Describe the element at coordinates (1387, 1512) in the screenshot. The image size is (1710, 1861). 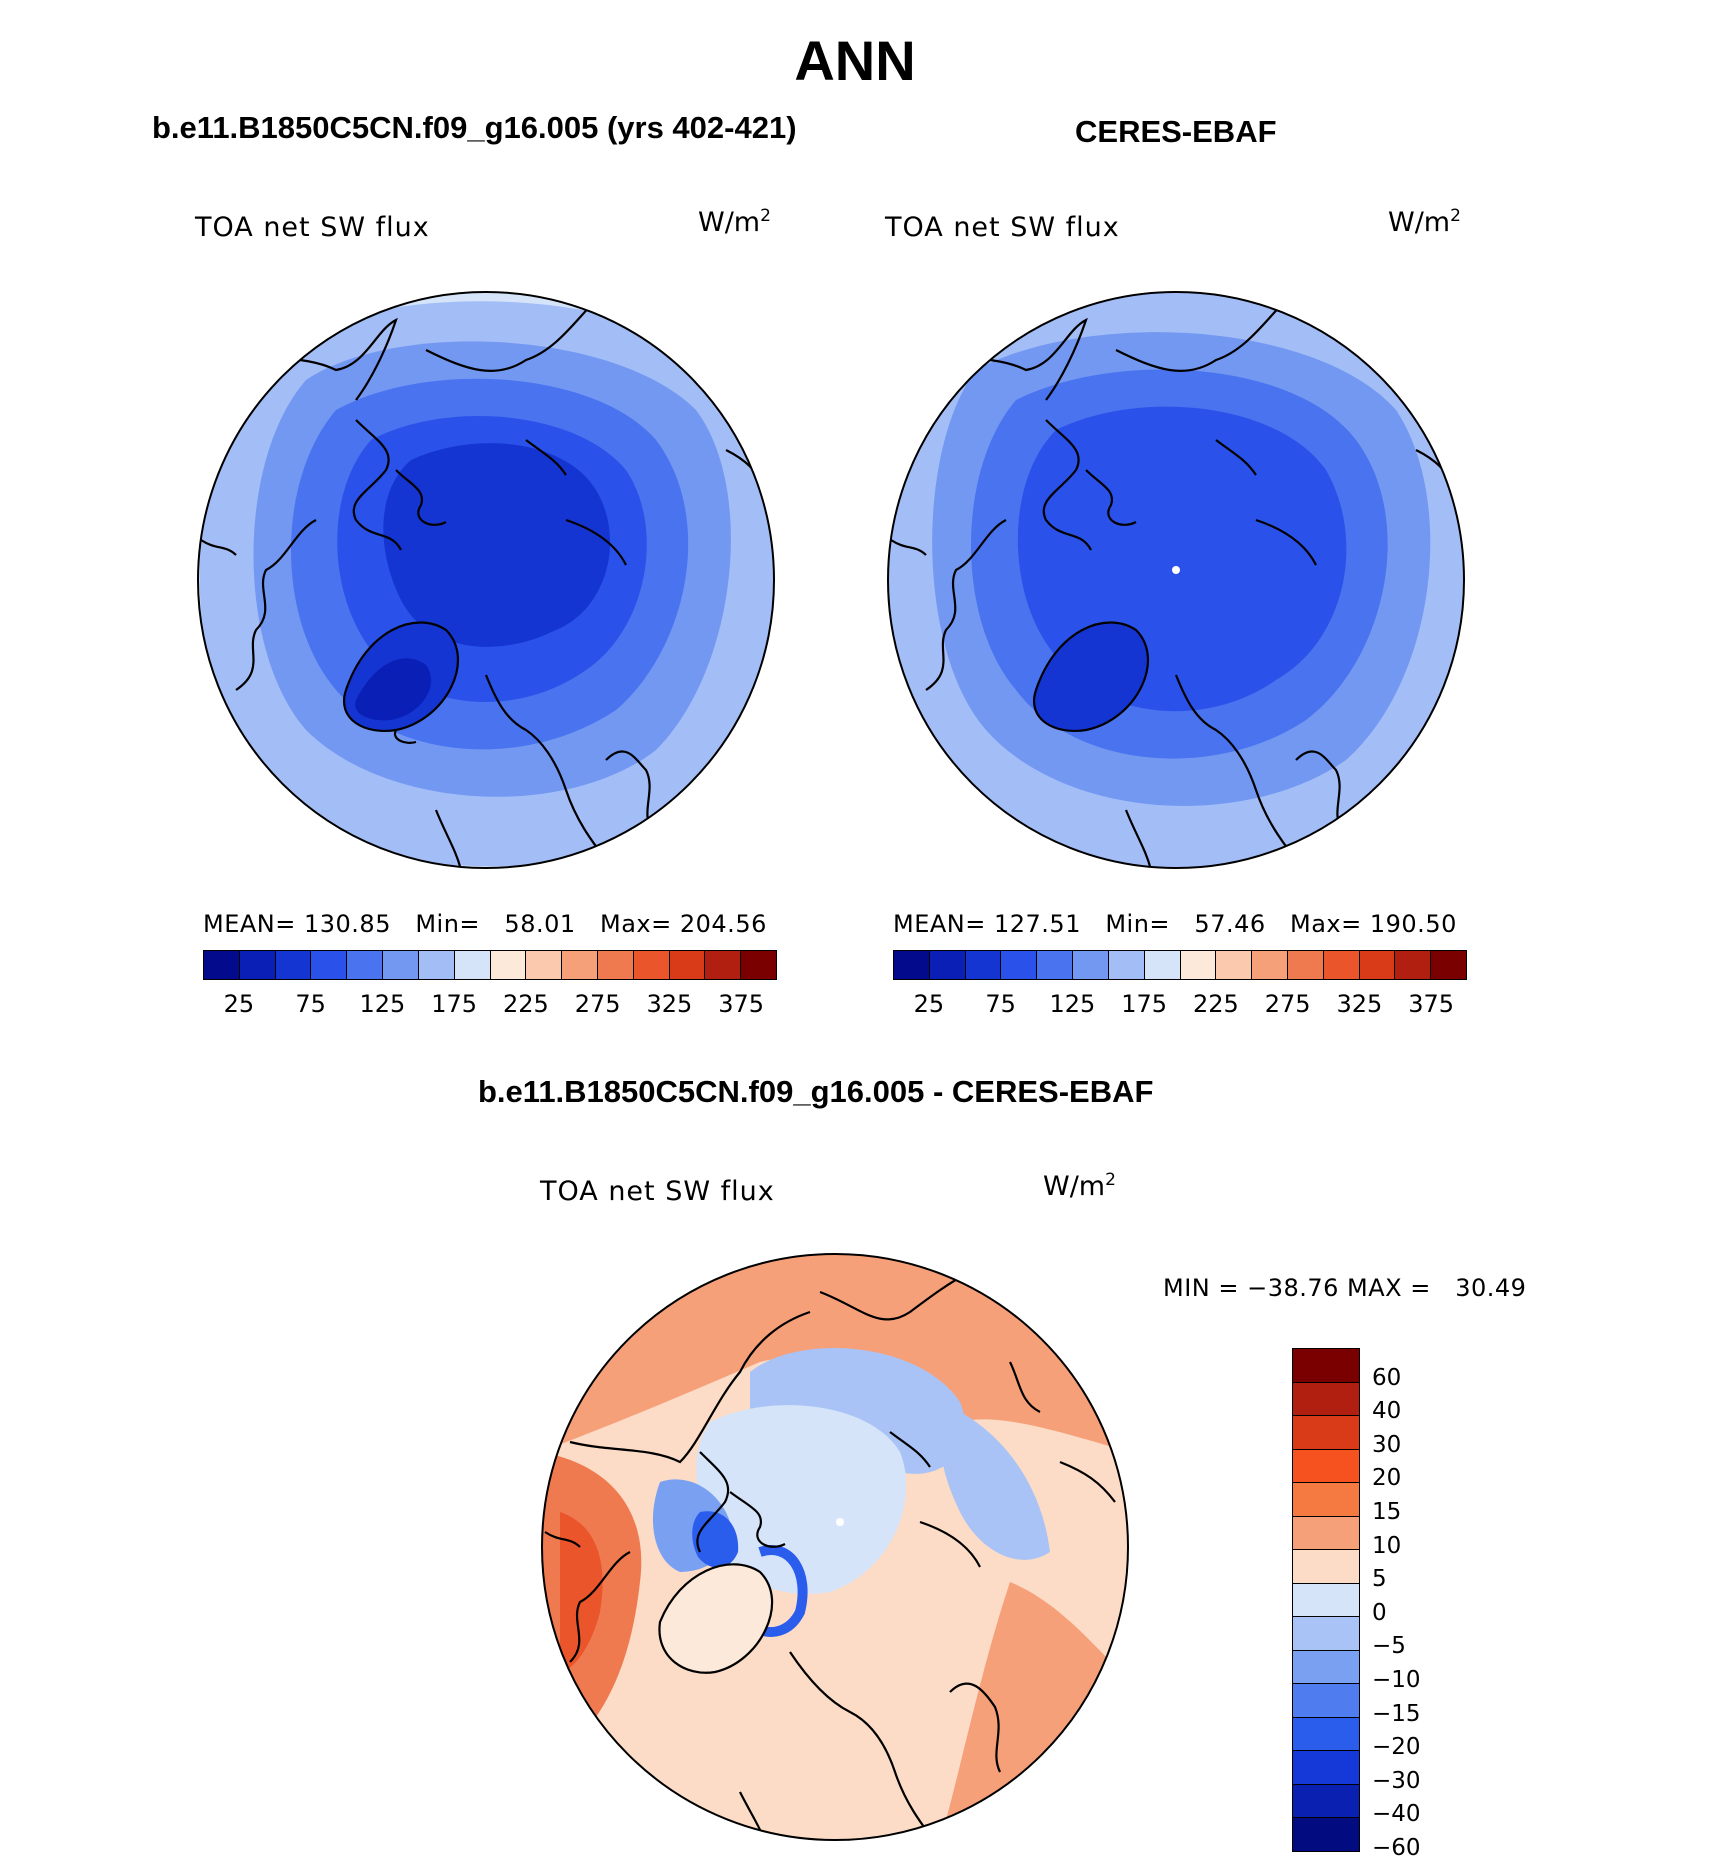
I see `diff-colorbar-tick-label: 15` at that location.